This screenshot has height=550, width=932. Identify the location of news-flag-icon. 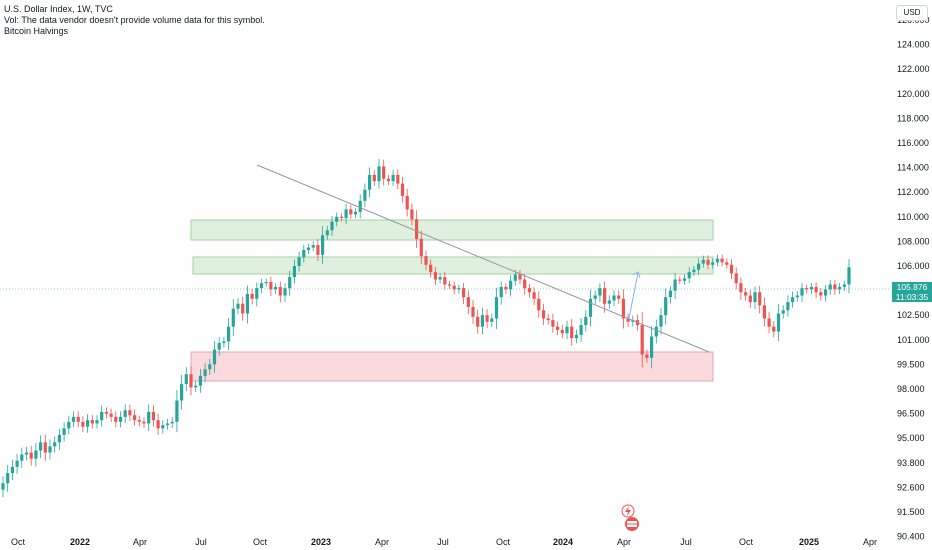
(632, 524).